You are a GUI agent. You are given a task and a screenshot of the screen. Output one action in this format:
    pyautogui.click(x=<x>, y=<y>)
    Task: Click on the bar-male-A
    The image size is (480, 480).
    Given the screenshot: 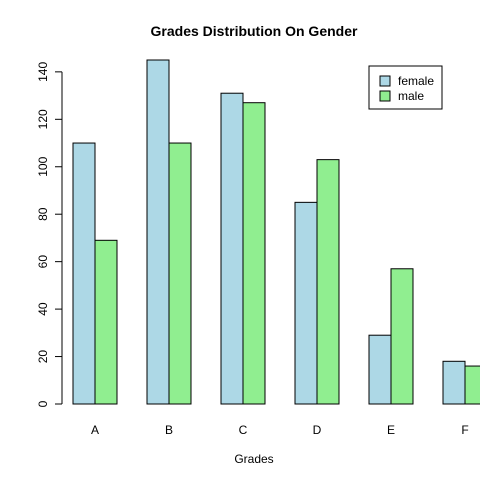 What is the action you would take?
    pyautogui.click(x=106, y=322)
    